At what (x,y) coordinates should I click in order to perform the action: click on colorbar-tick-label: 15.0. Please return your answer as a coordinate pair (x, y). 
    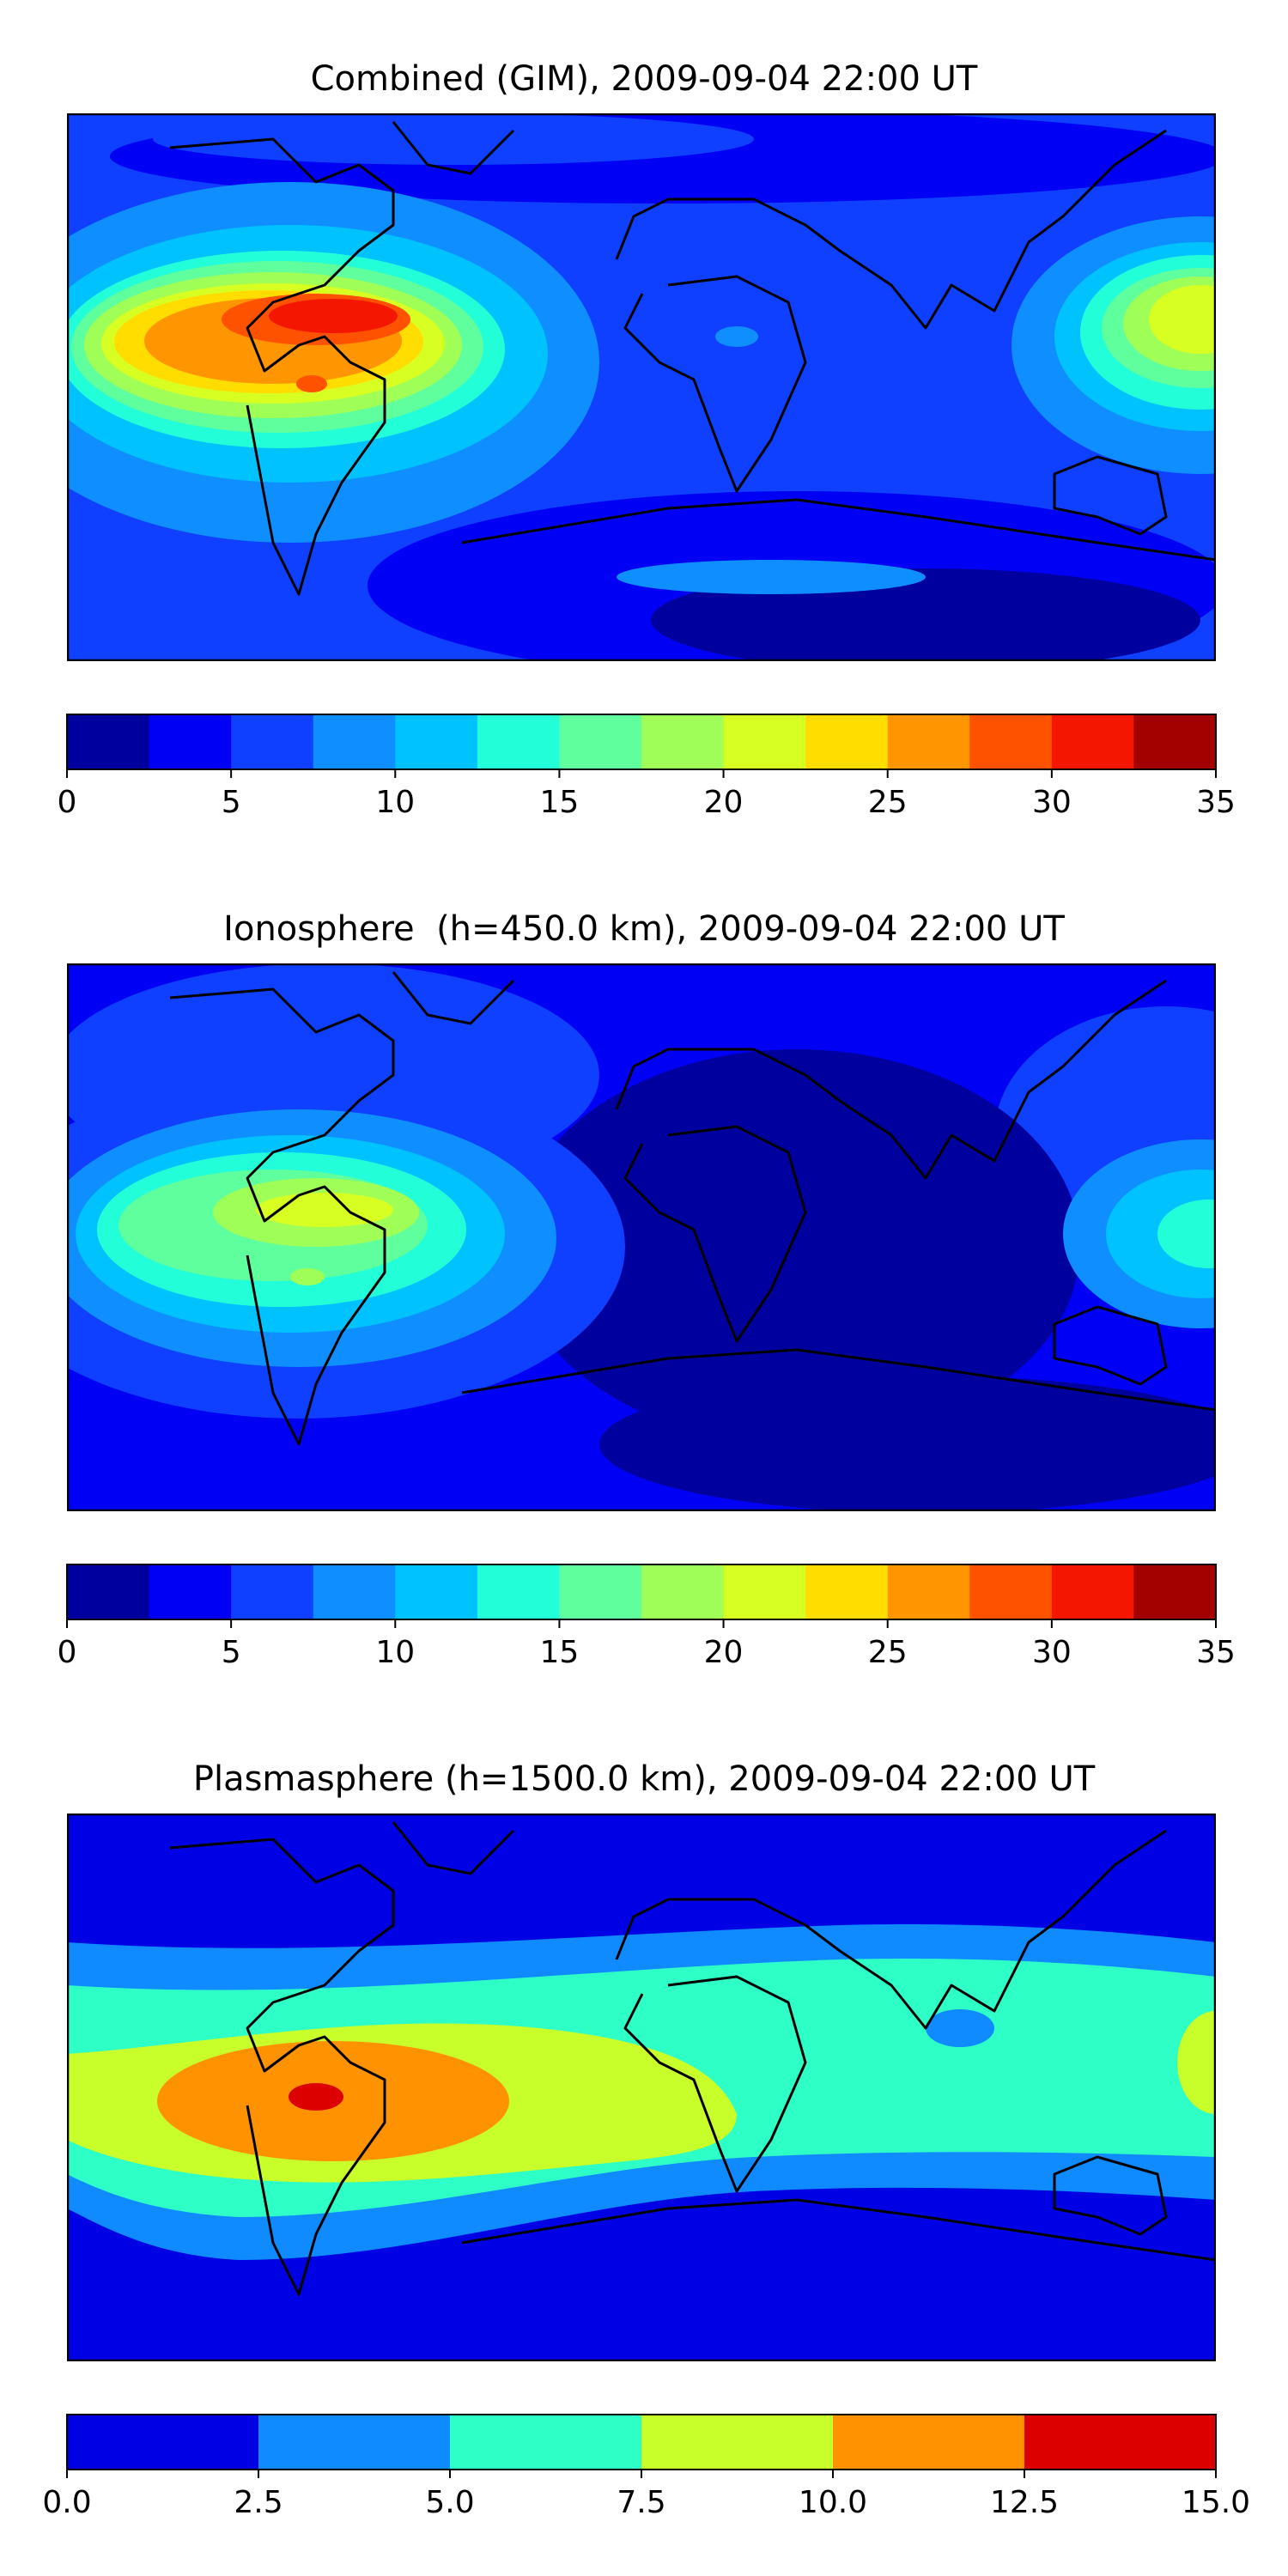
    Looking at the image, I should click on (1216, 2502).